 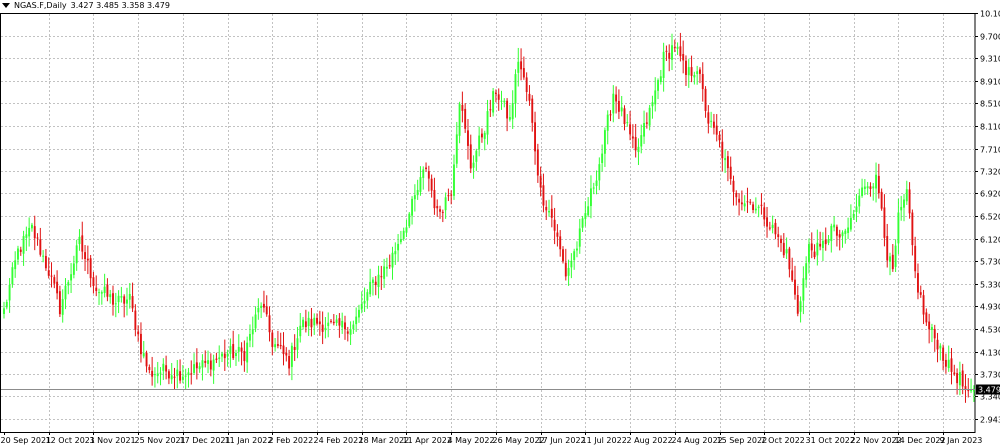 I want to click on x-tick-label: 12 Oct 2021, so click(x=70, y=440).